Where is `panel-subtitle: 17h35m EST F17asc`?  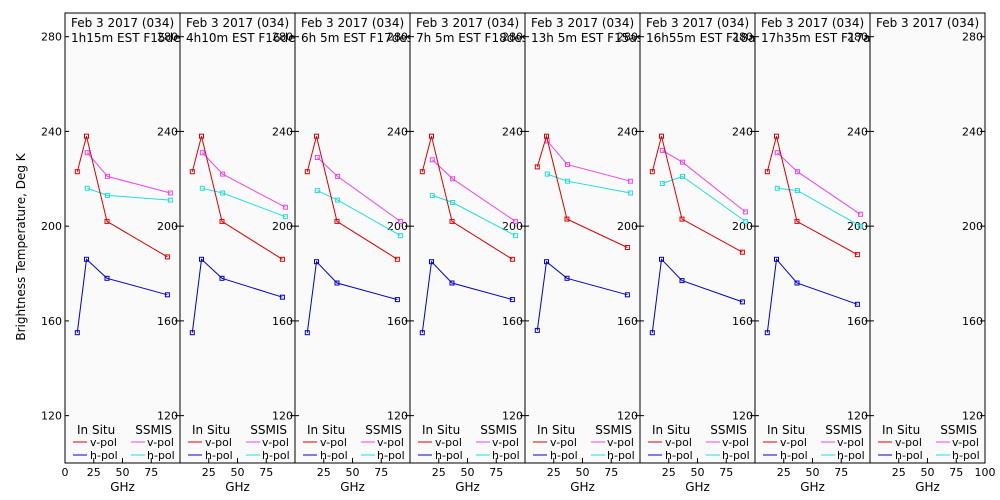 panel-subtitle: 17h35m EST F17asc is located at coordinates (822, 38).